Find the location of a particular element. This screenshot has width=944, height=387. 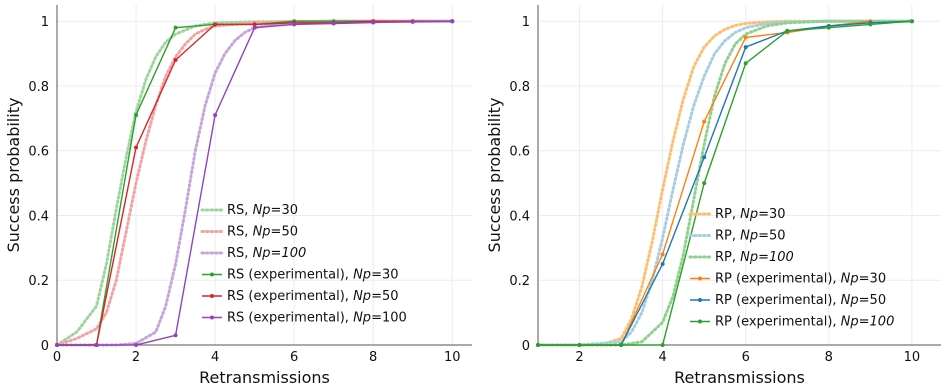

legend-label: RS, Np=50 is located at coordinates (262, 232).